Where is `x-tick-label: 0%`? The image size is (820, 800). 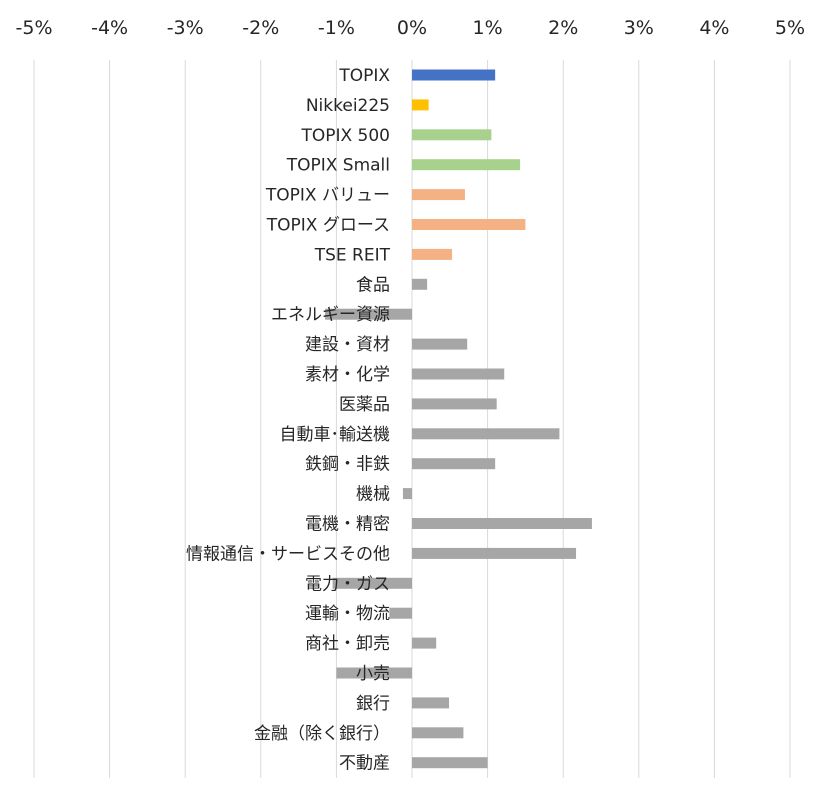 x-tick-label: 0% is located at coordinates (412, 28).